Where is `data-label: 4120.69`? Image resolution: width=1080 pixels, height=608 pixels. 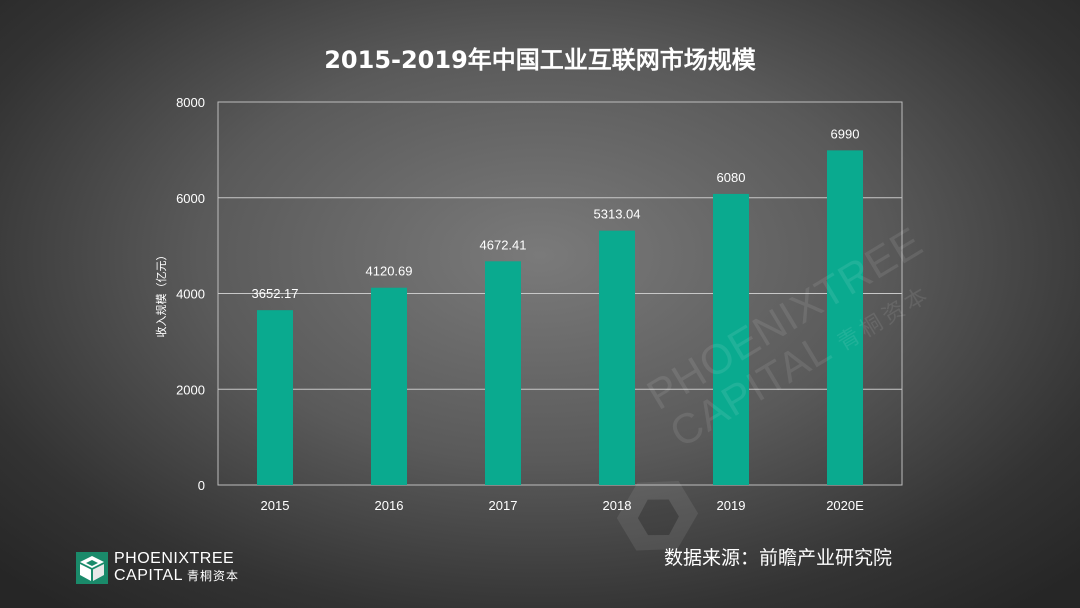 data-label: 4120.69 is located at coordinates (389, 271).